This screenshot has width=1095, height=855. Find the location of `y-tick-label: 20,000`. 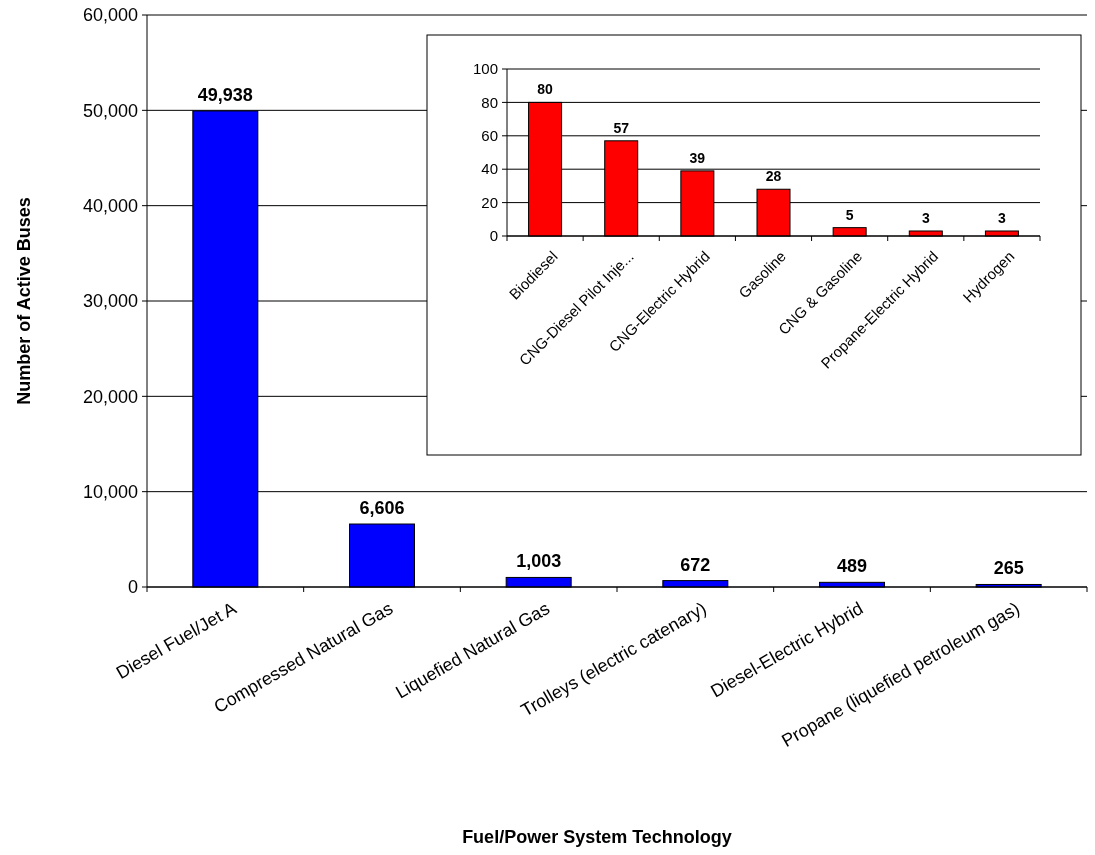

y-tick-label: 20,000 is located at coordinates (110, 396).